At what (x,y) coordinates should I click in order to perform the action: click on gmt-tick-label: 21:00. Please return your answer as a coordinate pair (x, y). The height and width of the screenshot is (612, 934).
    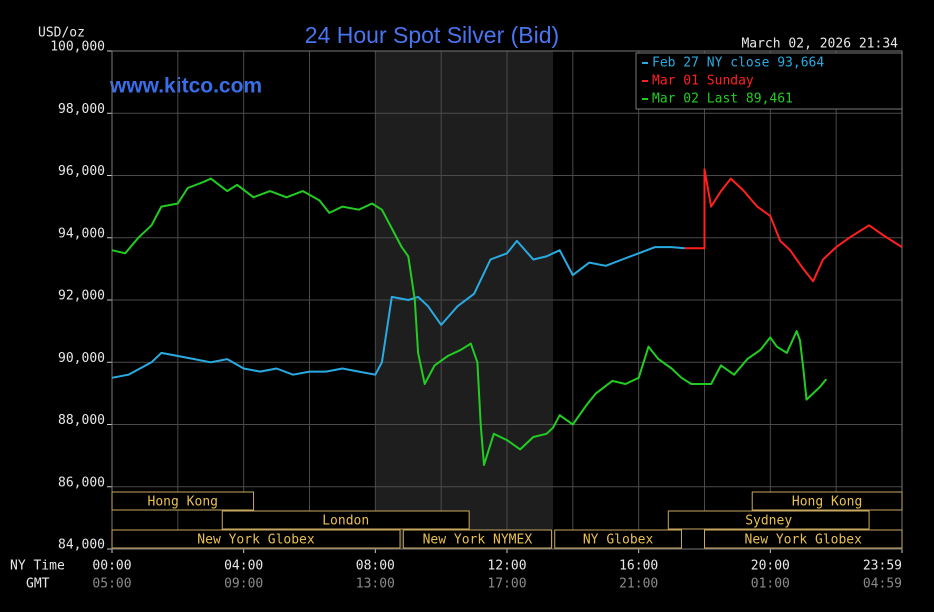
    Looking at the image, I should click on (638, 584).